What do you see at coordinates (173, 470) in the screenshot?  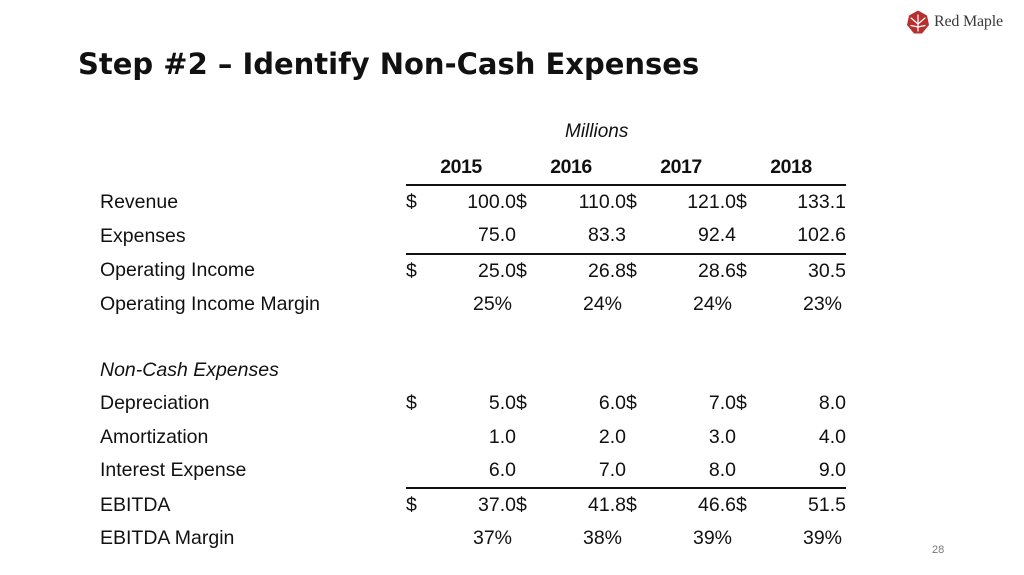 I see `row-label: Interest Expense` at bounding box center [173, 470].